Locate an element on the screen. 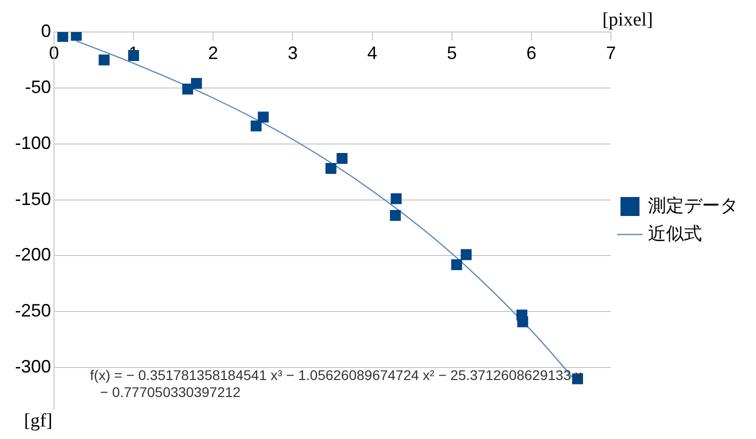 Image resolution: width=756 pixels, height=439 pixels. x-axis-title: [pixel] is located at coordinates (627, 19).